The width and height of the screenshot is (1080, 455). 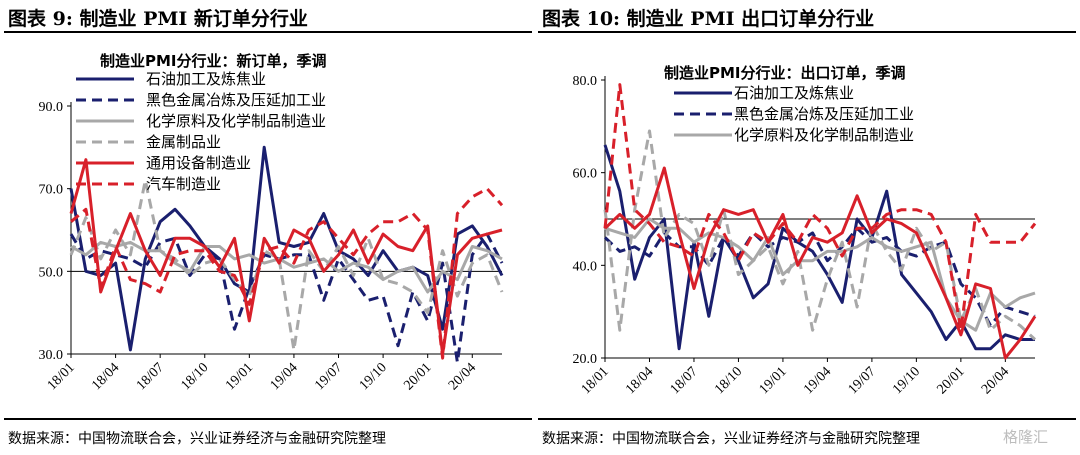 What do you see at coordinates (198, 163) in the screenshot?
I see `legend-label-5: 通用设备制造业` at bounding box center [198, 163].